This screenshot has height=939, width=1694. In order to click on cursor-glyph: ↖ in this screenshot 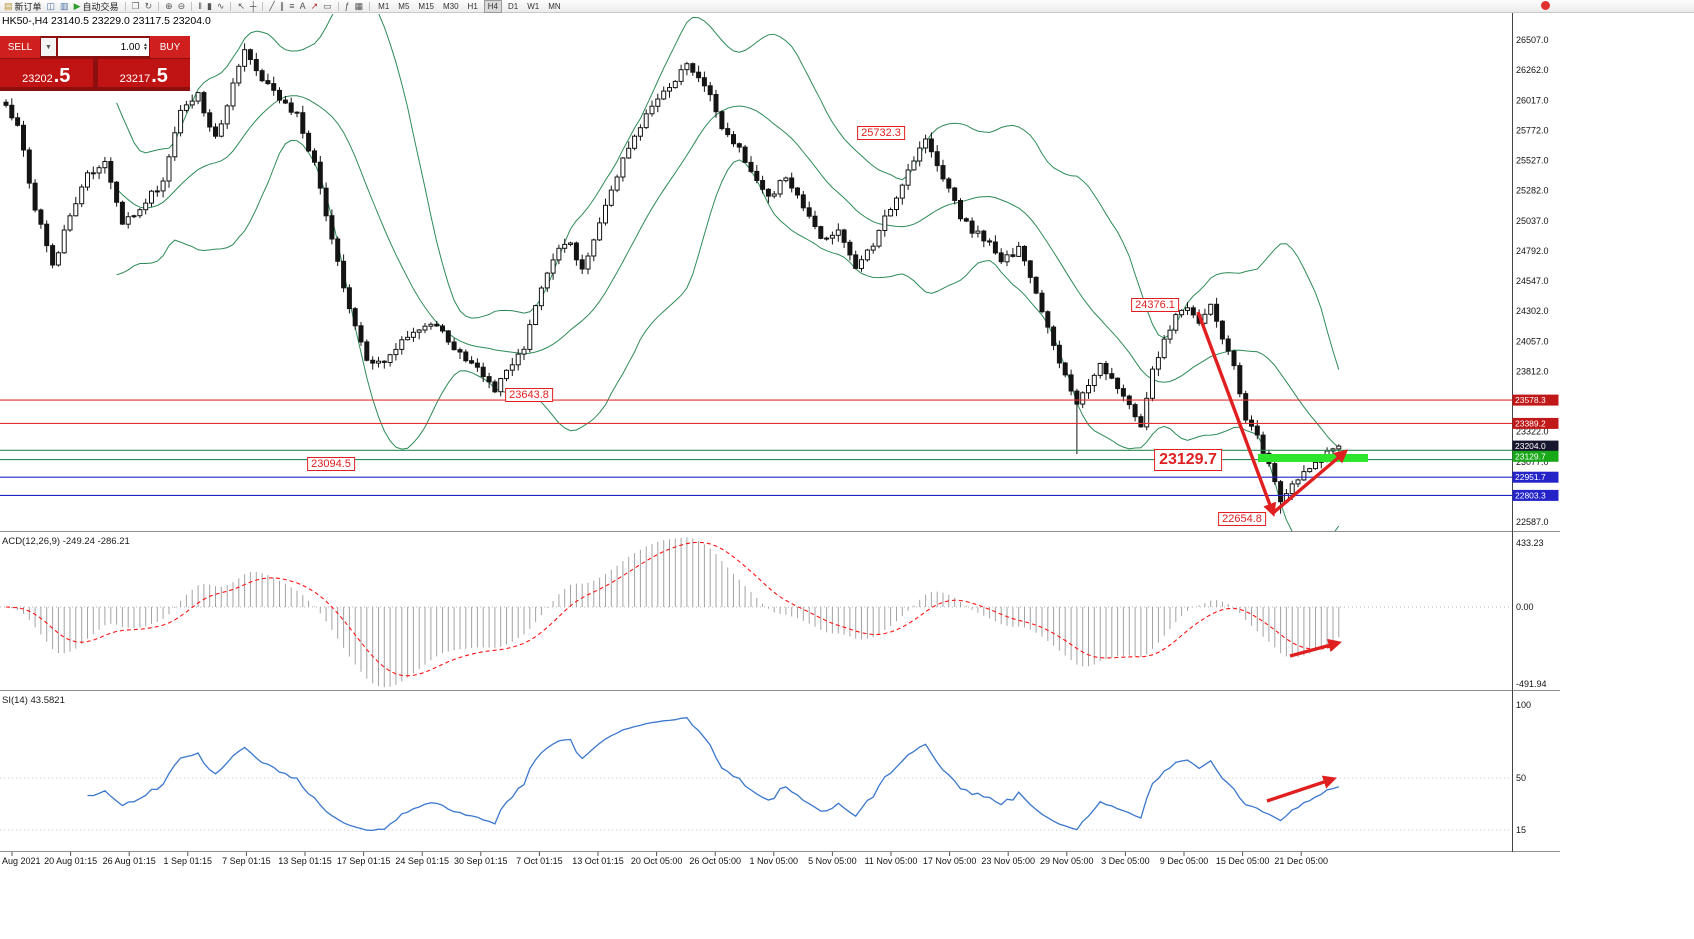, I will do `click(241, 6)`.